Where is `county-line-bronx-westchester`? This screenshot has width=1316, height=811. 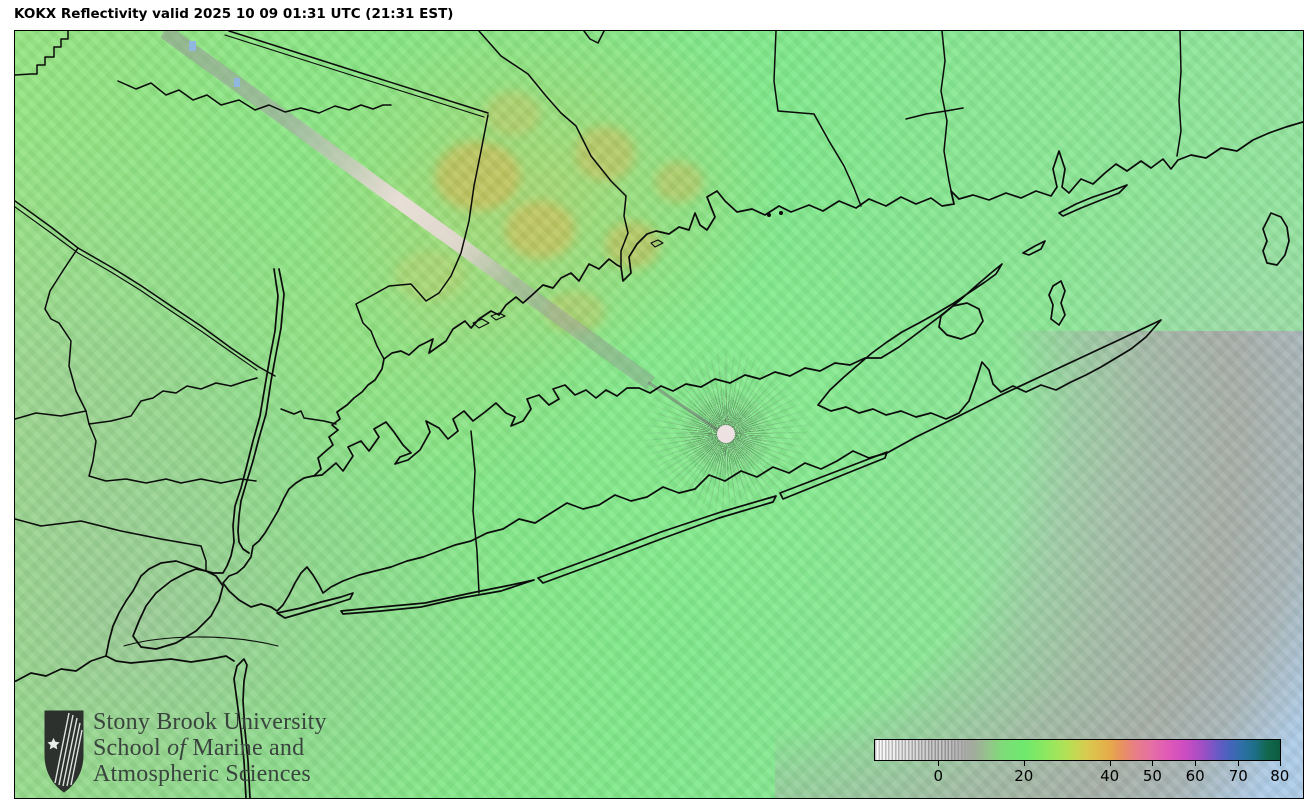 county-line-bronx-westchester is located at coordinates (308, 416).